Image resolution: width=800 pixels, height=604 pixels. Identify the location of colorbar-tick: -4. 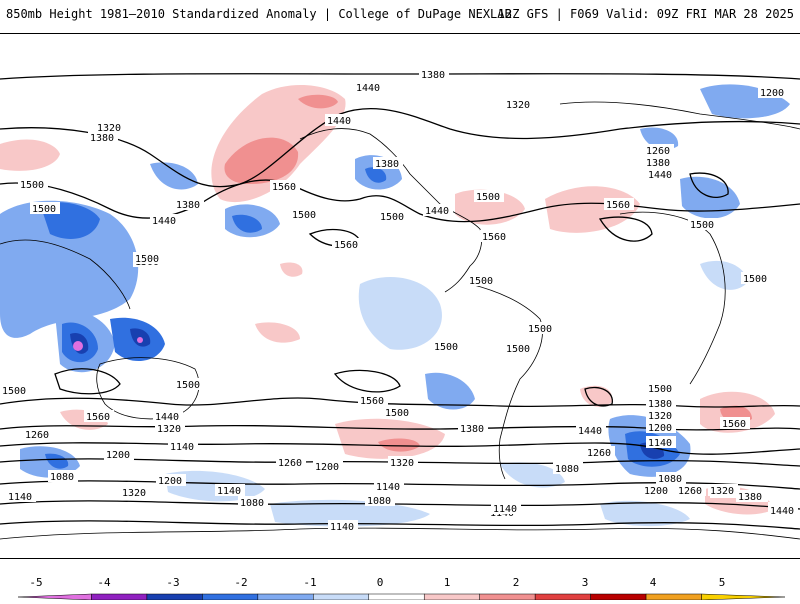
(104, 582).